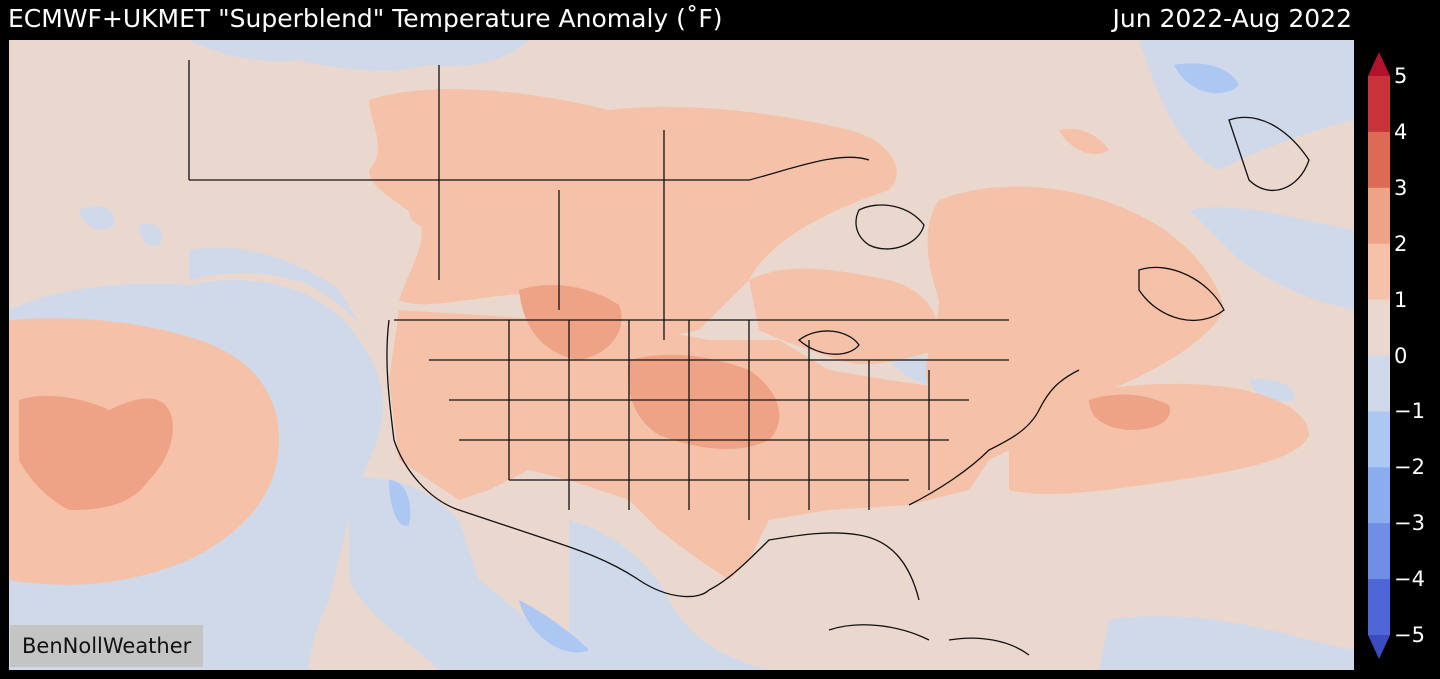 This screenshot has height=679, width=1440. I want to click on colorbar-tick-label: 2, so click(1401, 243).